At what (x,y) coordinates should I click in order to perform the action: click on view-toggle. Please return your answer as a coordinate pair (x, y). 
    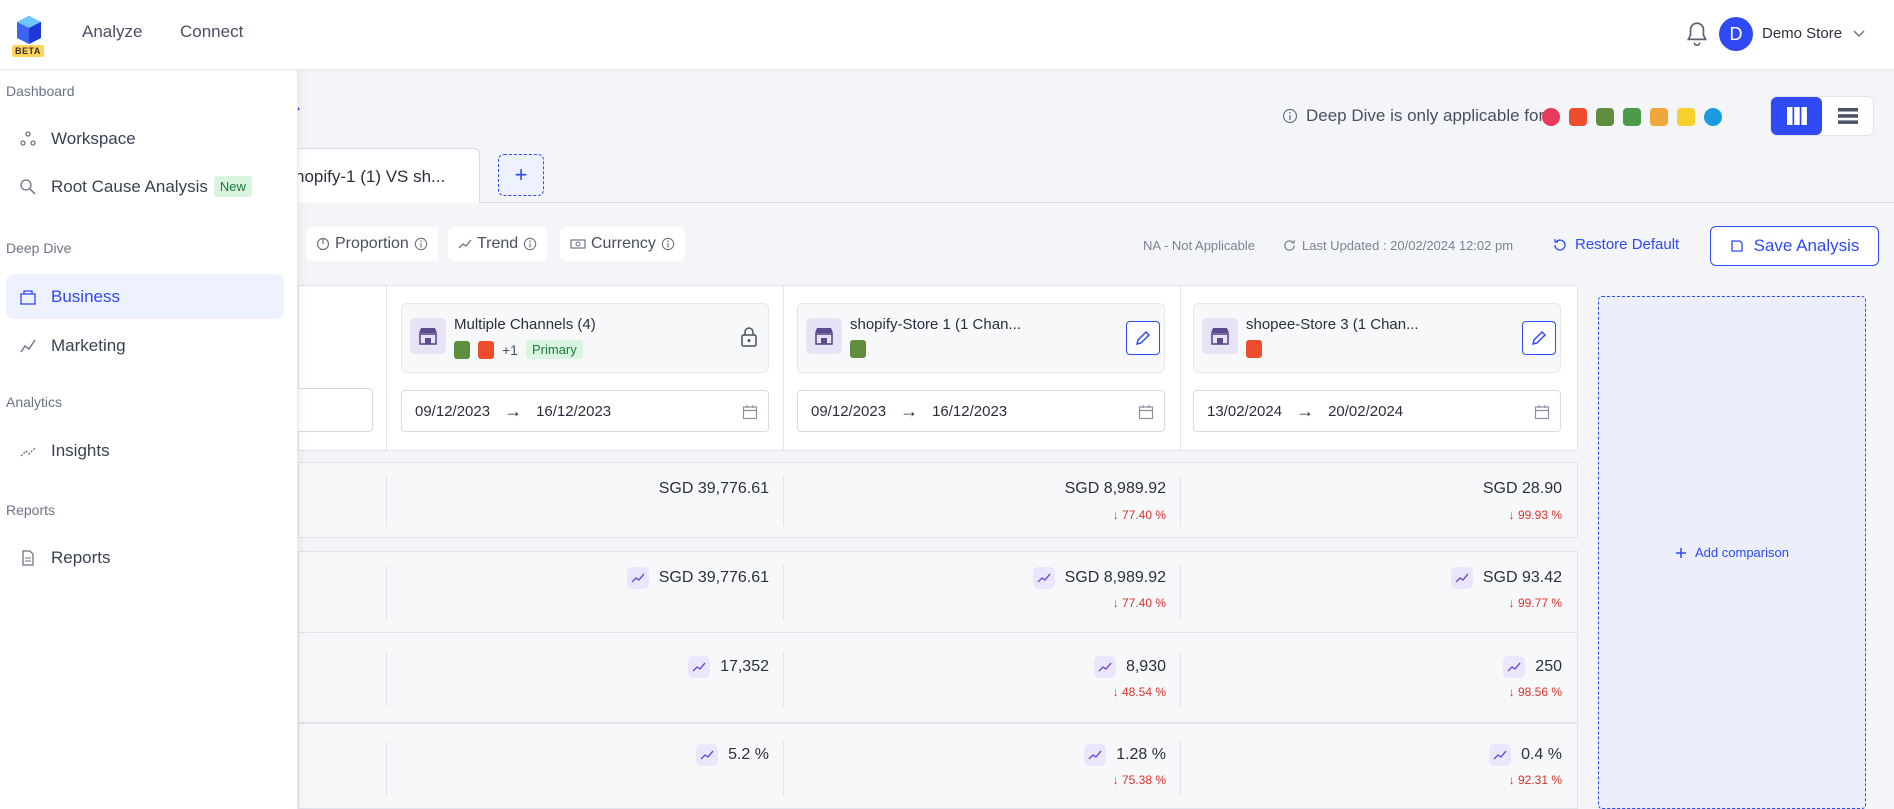
    Looking at the image, I should click on (1822, 116).